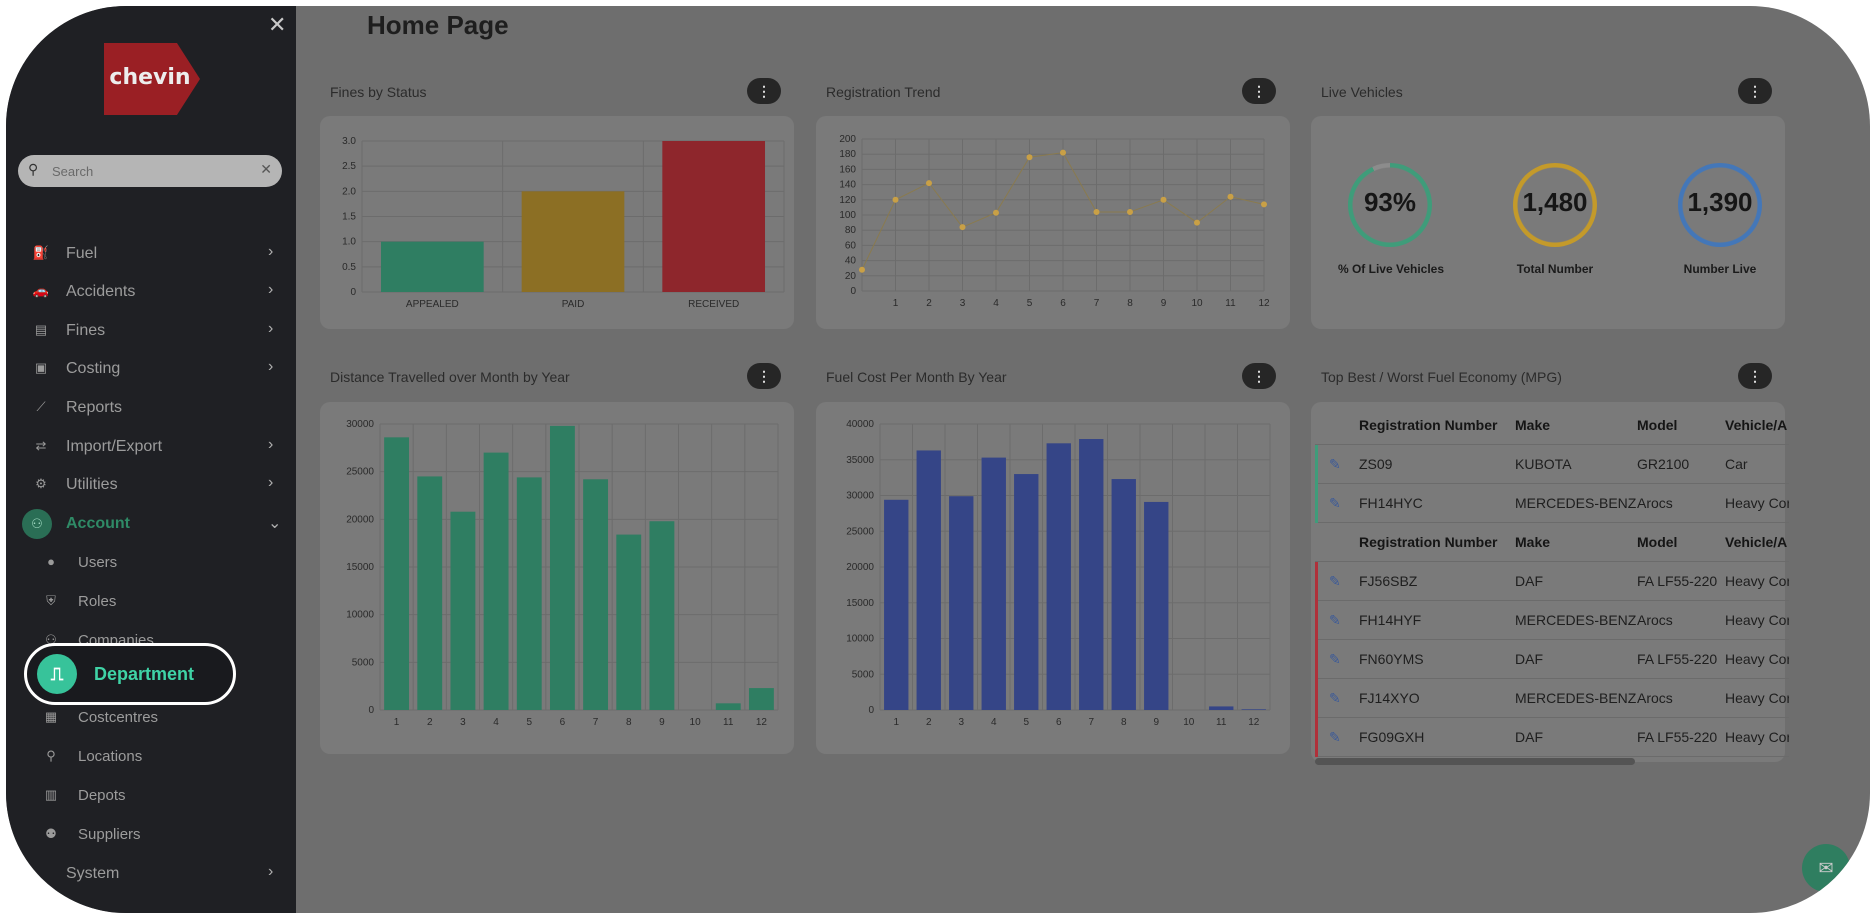 This screenshot has width=1876, height=919. What do you see at coordinates (1555, 202) in the screenshot?
I see `gauge-value: 1,480` at bounding box center [1555, 202].